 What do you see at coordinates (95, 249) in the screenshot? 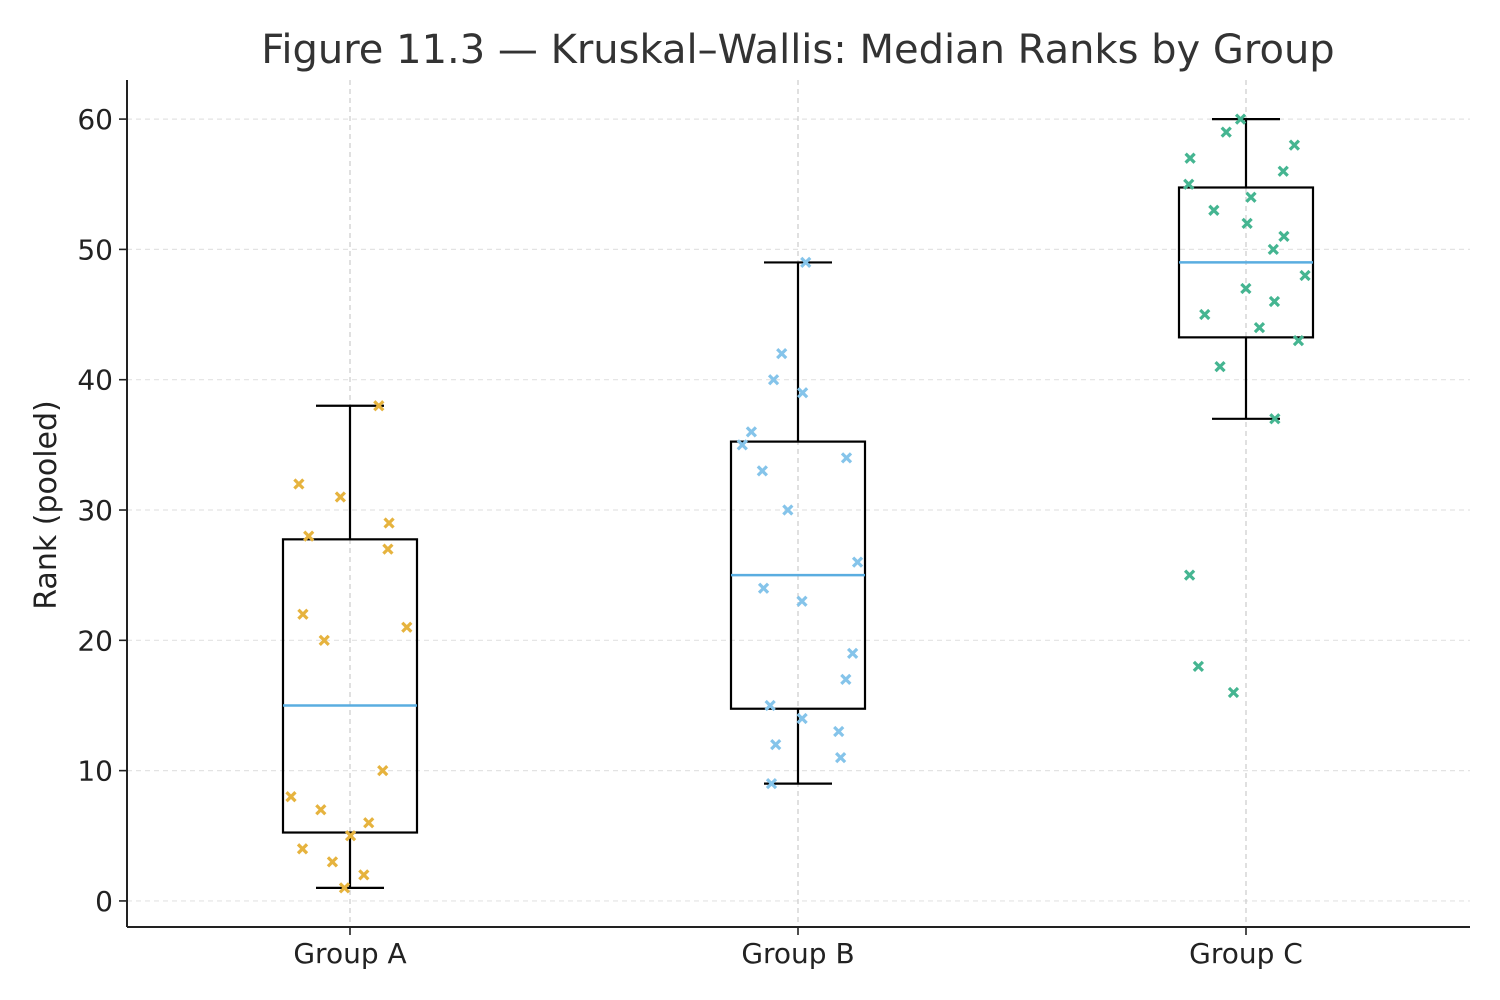
I see `y-tick-label: 50` at bounding box center [95, 249].